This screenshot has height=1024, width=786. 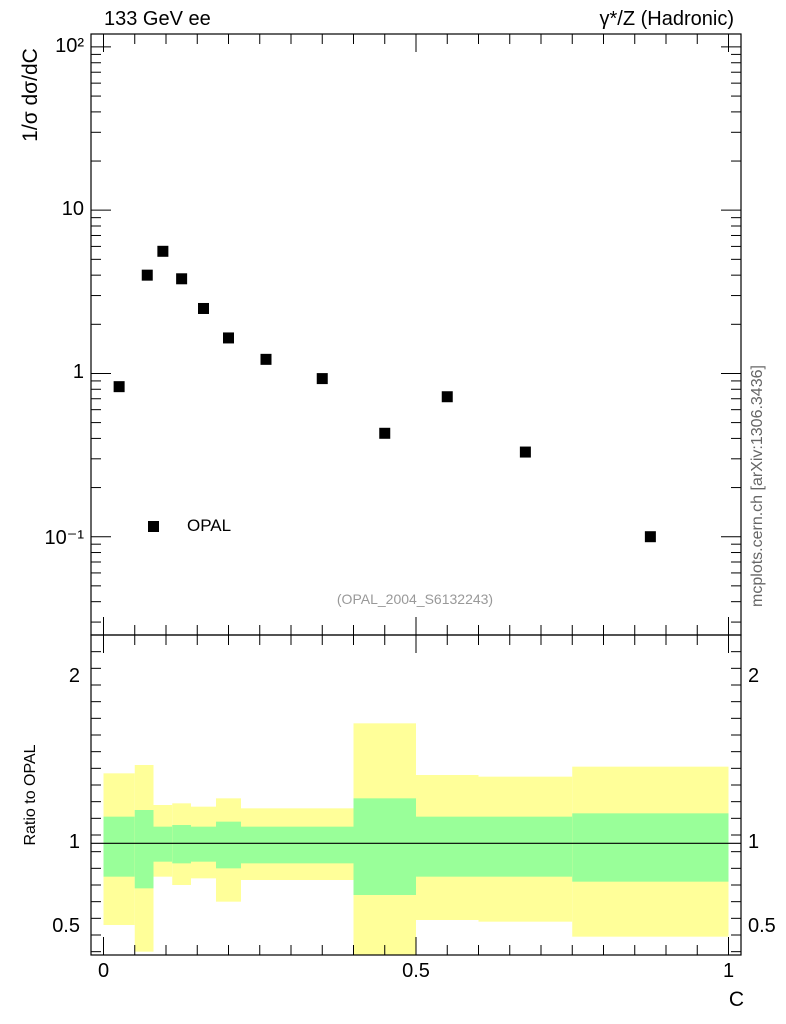 I want to click on x-axis-label: C, so click(x=736, y=999).